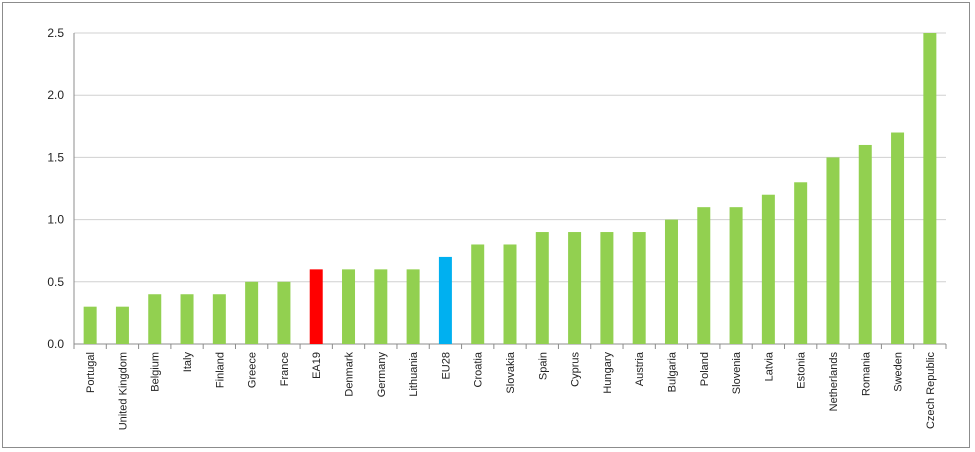 The height and width of the screenshot is (452, 975). What do you see at coordinates (55, 220) in the screenshot?
I see `y-tick-label: 1.0` at bounding box center [55, 220].